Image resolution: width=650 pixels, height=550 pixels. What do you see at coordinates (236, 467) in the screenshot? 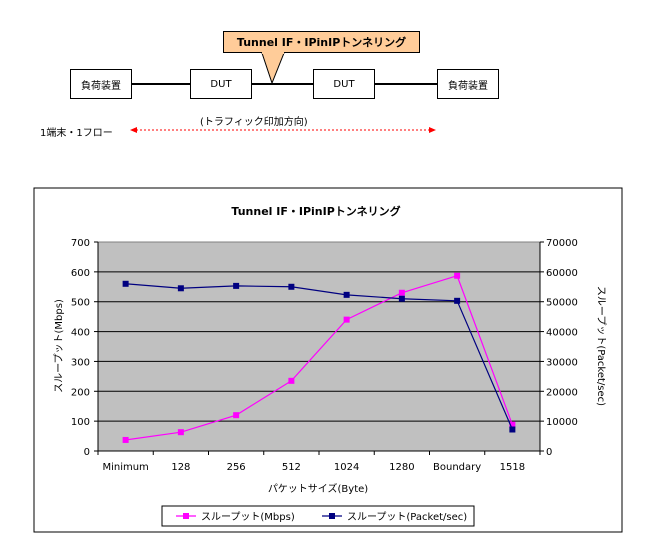
I see `x-tick-label: 256` at bounding box center [236, 467].